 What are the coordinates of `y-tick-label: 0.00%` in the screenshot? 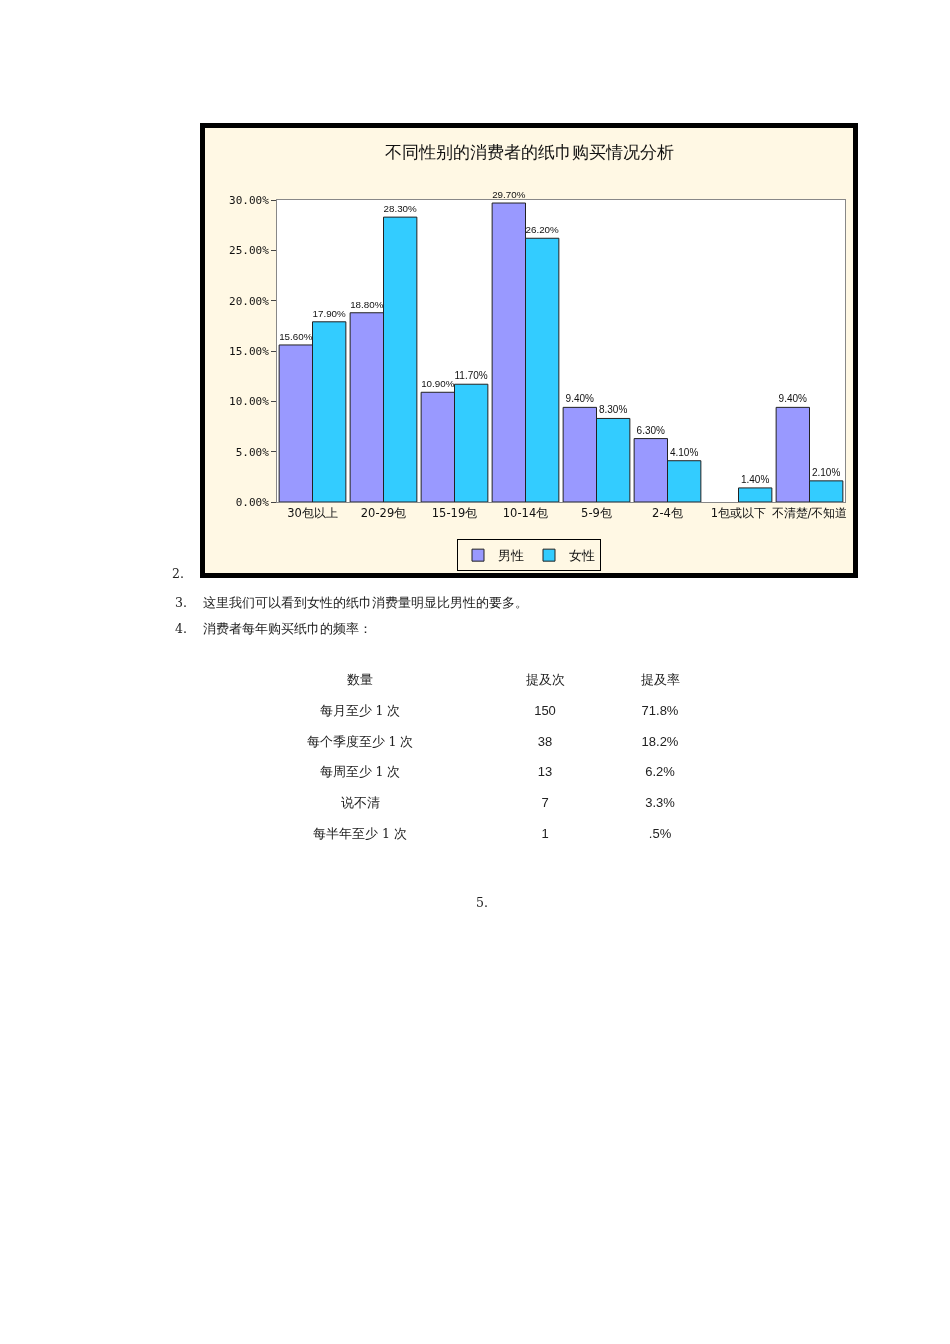 It's located at (252, 502).